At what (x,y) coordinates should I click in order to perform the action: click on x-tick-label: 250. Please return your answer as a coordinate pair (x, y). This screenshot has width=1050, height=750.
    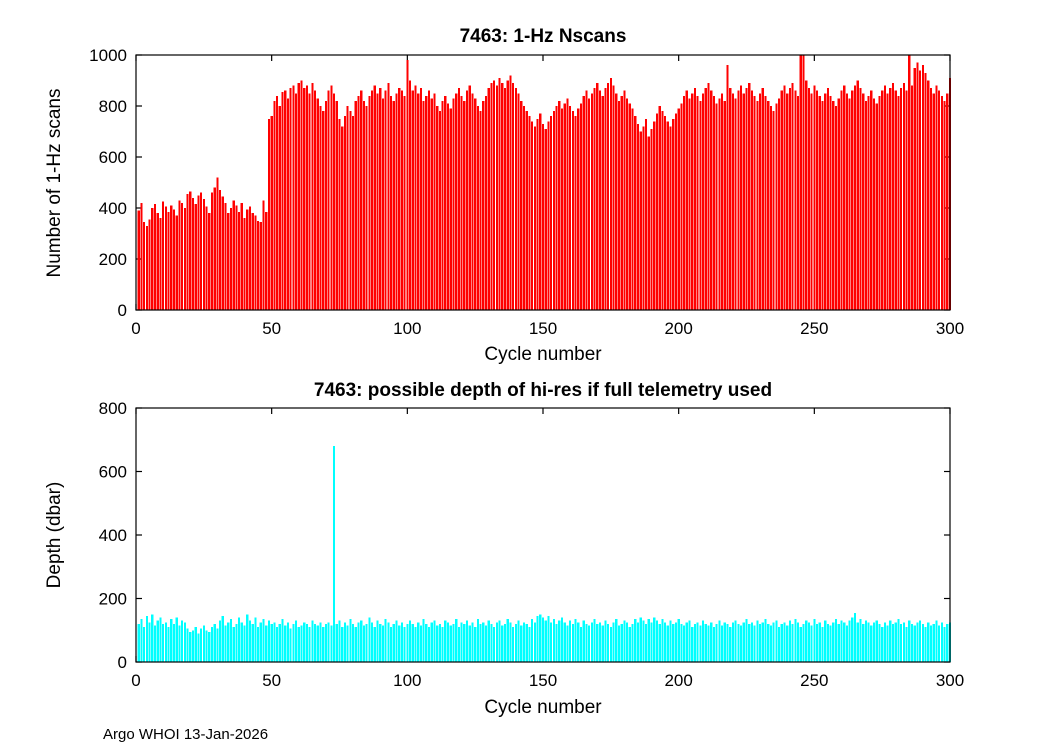
    Looking at the image, I should click on (814, 680).